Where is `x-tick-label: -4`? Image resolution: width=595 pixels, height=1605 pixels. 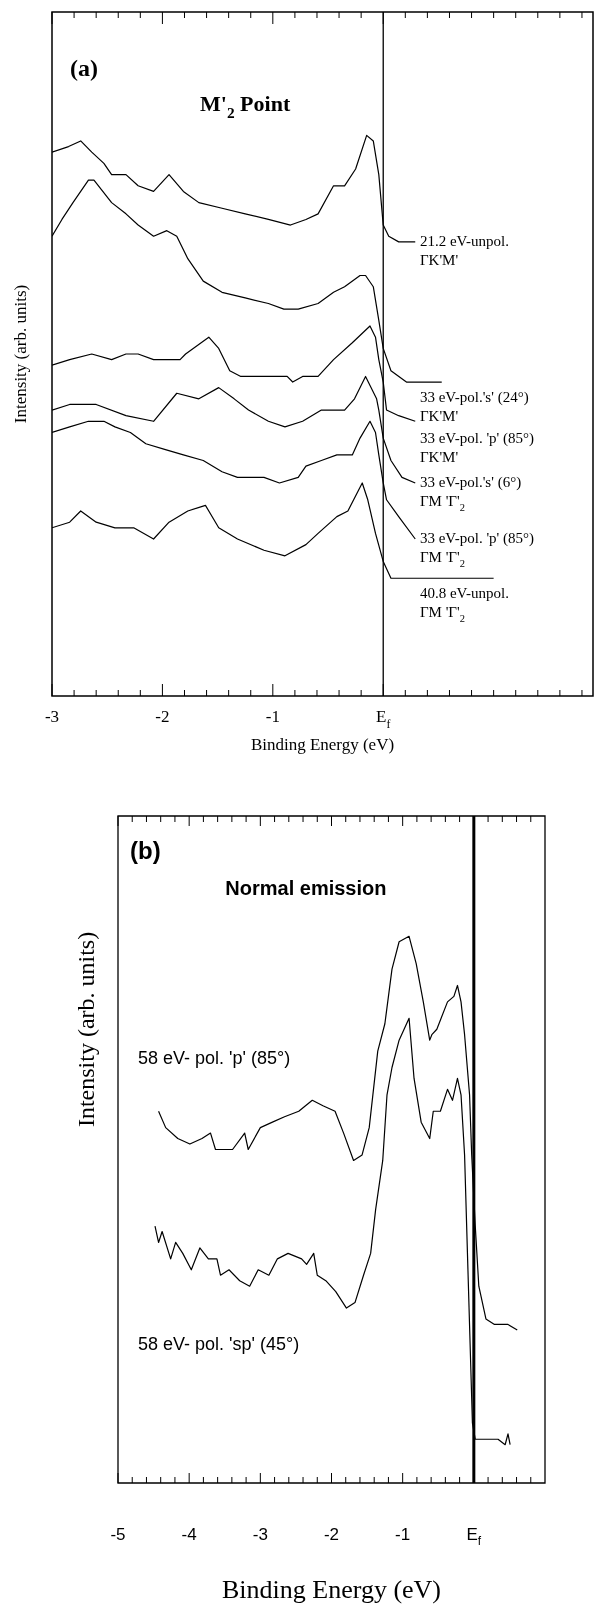 x-tick-label: -4 is located at coordinates (189, 1534).